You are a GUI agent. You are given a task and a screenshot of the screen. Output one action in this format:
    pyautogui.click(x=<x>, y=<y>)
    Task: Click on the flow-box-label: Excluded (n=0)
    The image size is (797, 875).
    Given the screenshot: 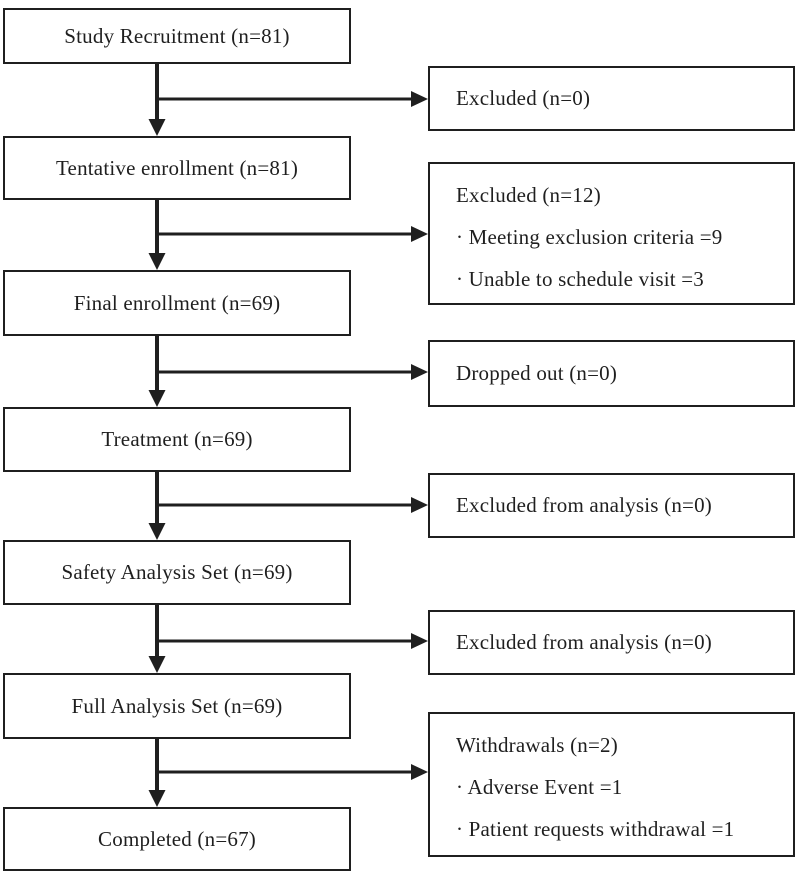 What is the action you would take?
    pyautogui.click(x=523, y=98)
    